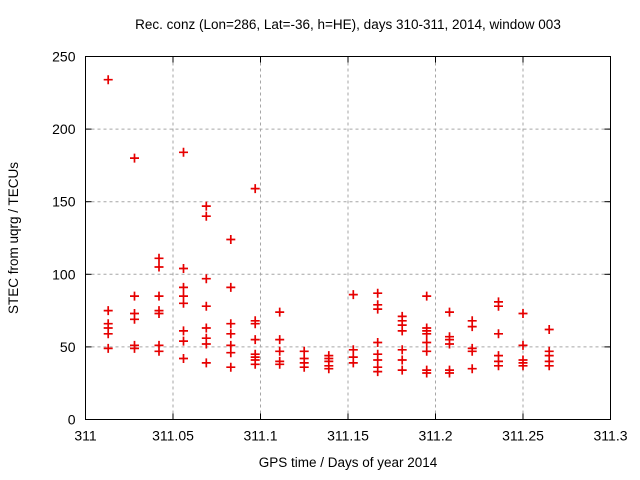 The height and width of the screenshot is (480, 640). What do you see at coordinates (72, 420) in the screenshot?
I see `y-tick-label: 0` at bounding box center [72, 420].